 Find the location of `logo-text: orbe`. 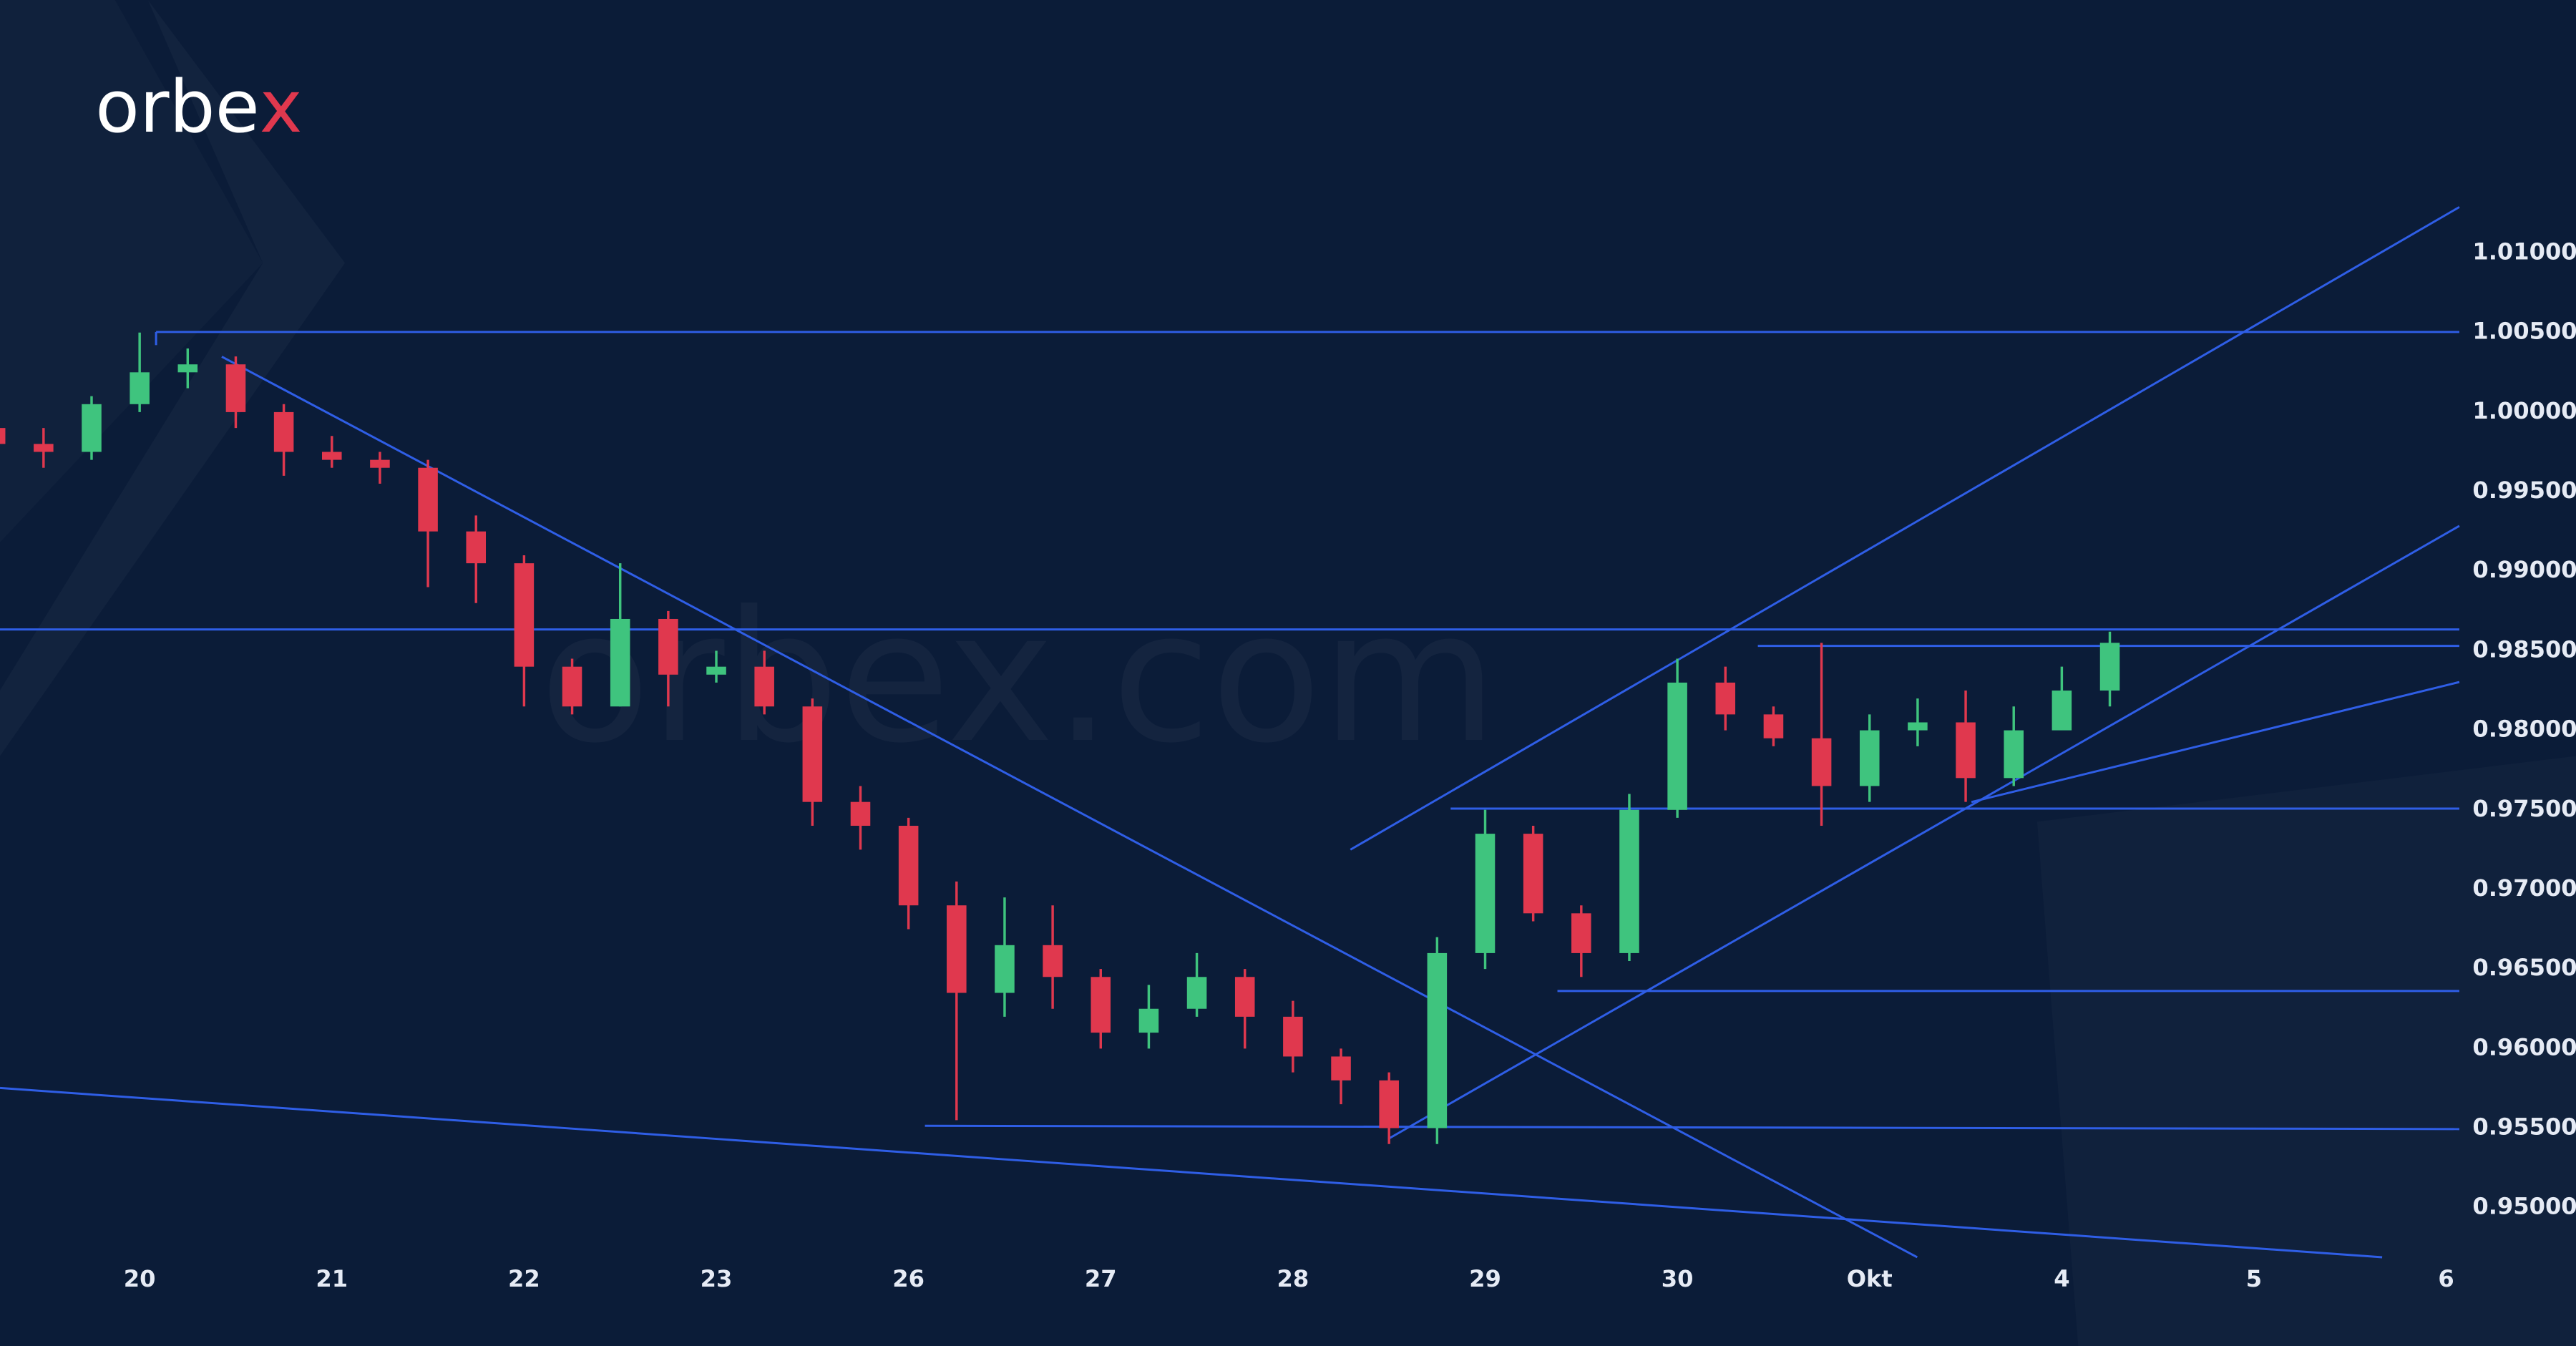

logo-text: orbe is located at coordinates (177, 106).